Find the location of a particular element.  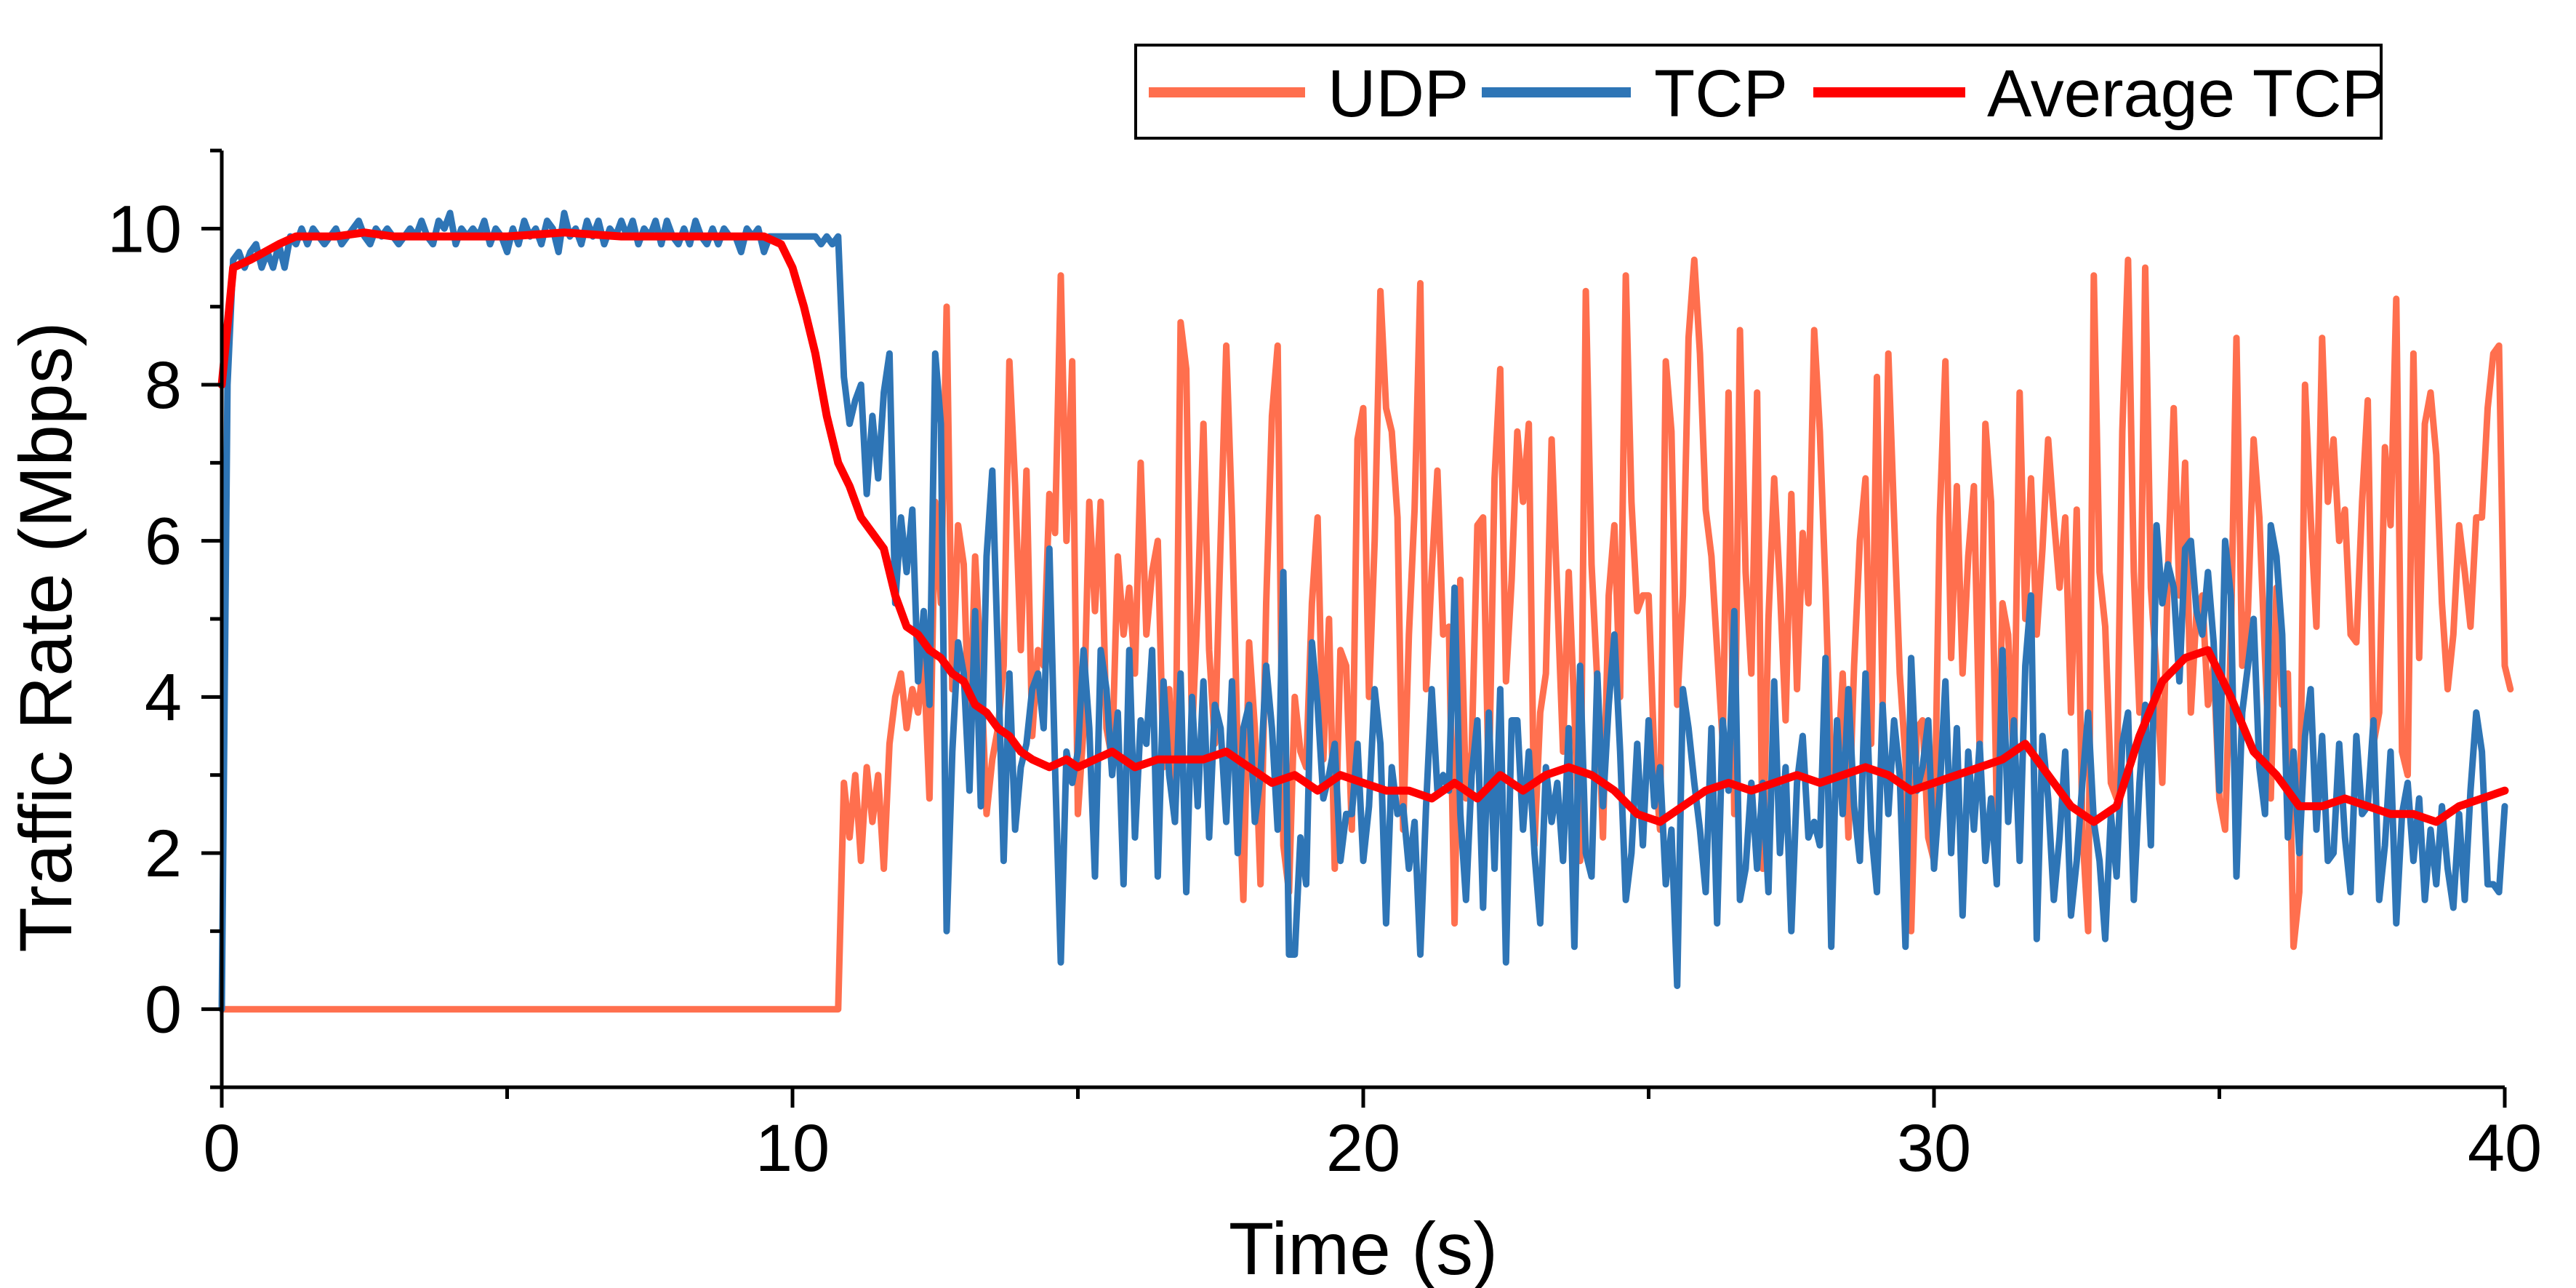

x-tick-label: 30 is located at coordinates (1934, 1148).